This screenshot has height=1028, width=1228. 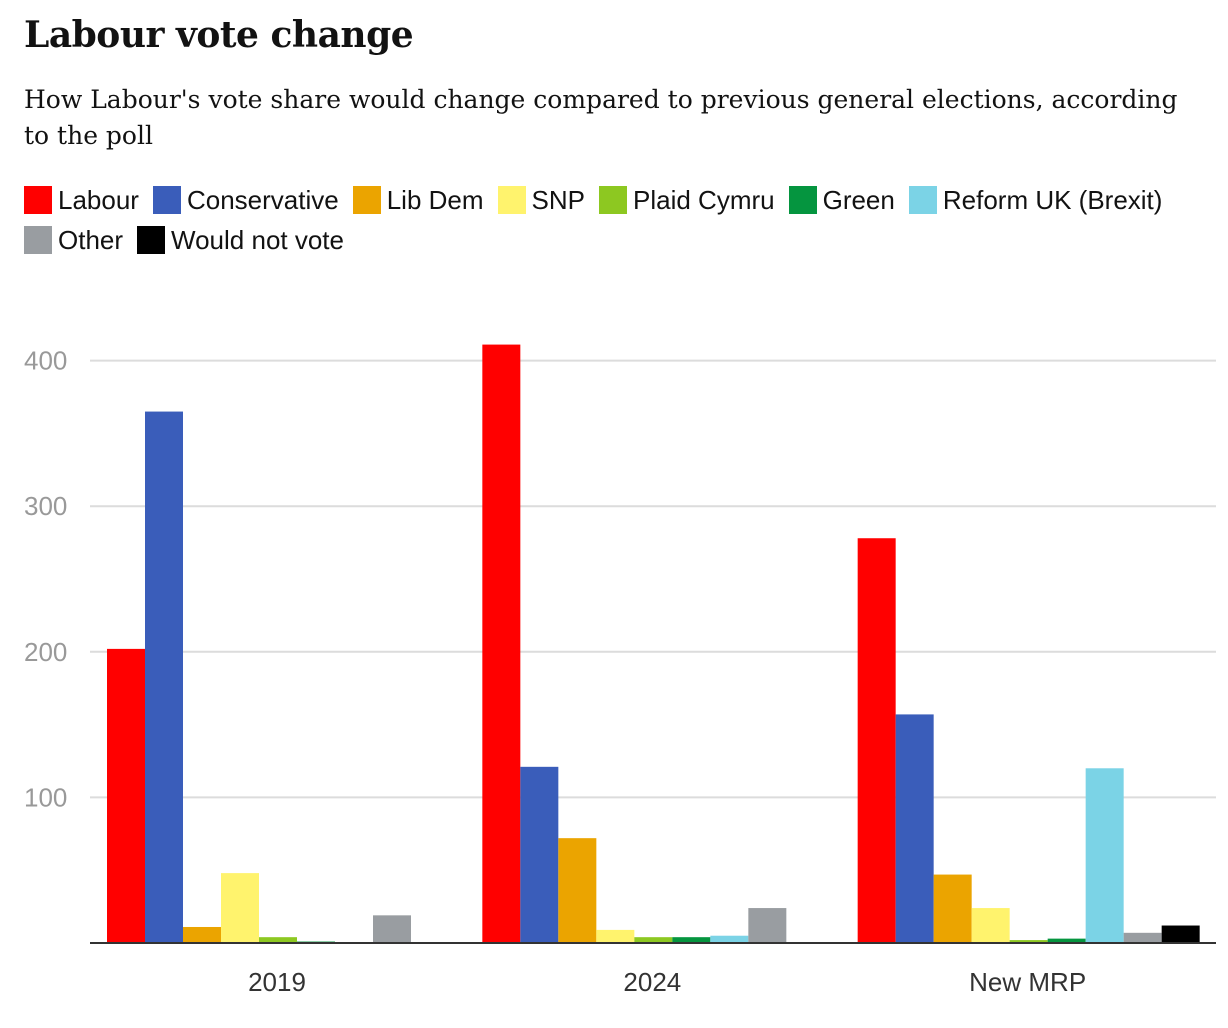 I want to click on chart-title: Labour vote change, so click(x=219, y=35).